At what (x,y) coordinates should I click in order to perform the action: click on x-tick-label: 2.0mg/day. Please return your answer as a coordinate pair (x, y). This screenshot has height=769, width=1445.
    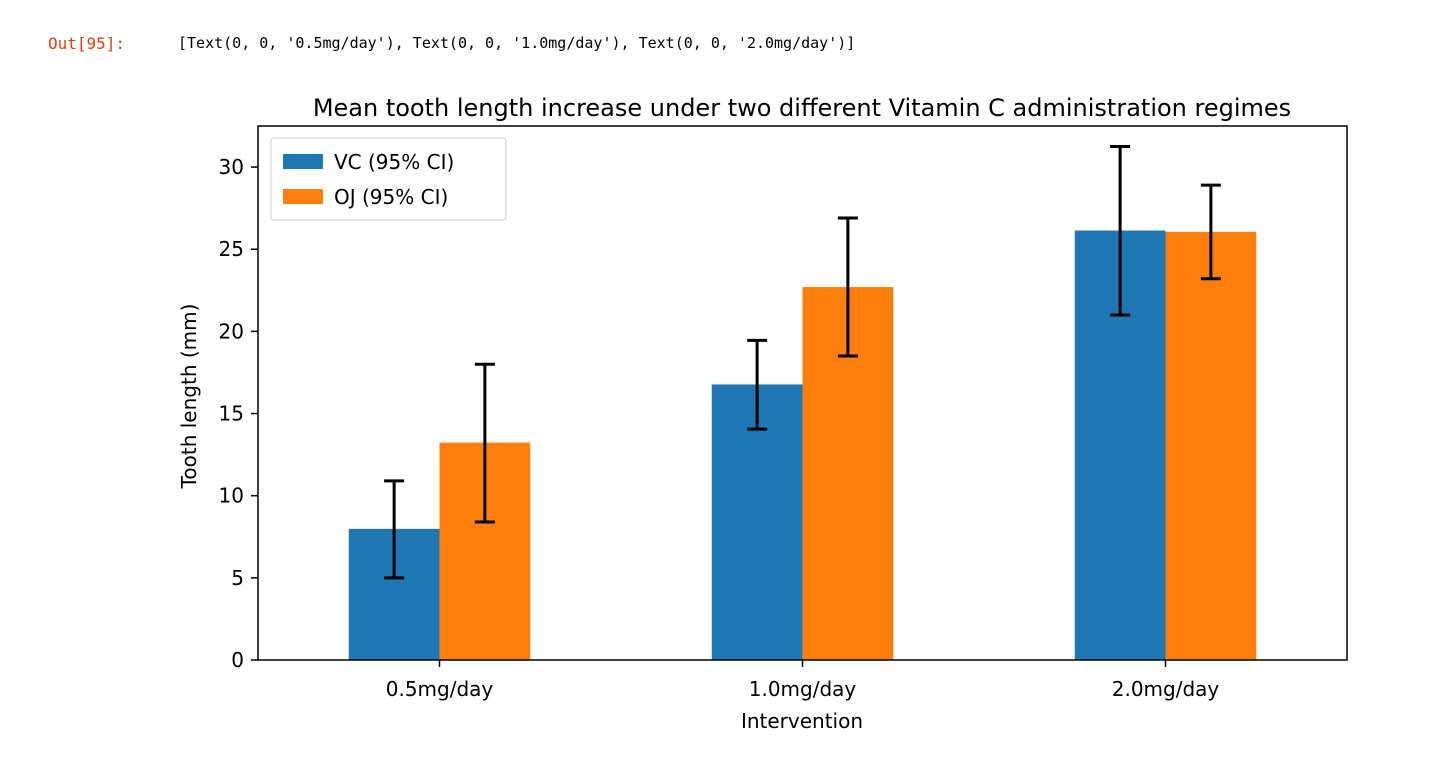
    Looking at the image, I should click on (1166, 689).